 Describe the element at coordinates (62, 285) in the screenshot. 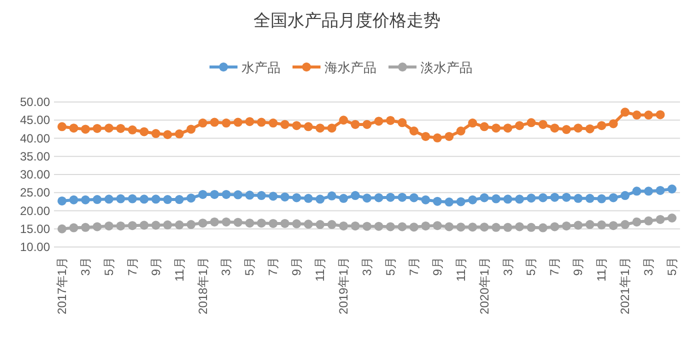

I see `x-tick-label: 2017年1月` at that location.